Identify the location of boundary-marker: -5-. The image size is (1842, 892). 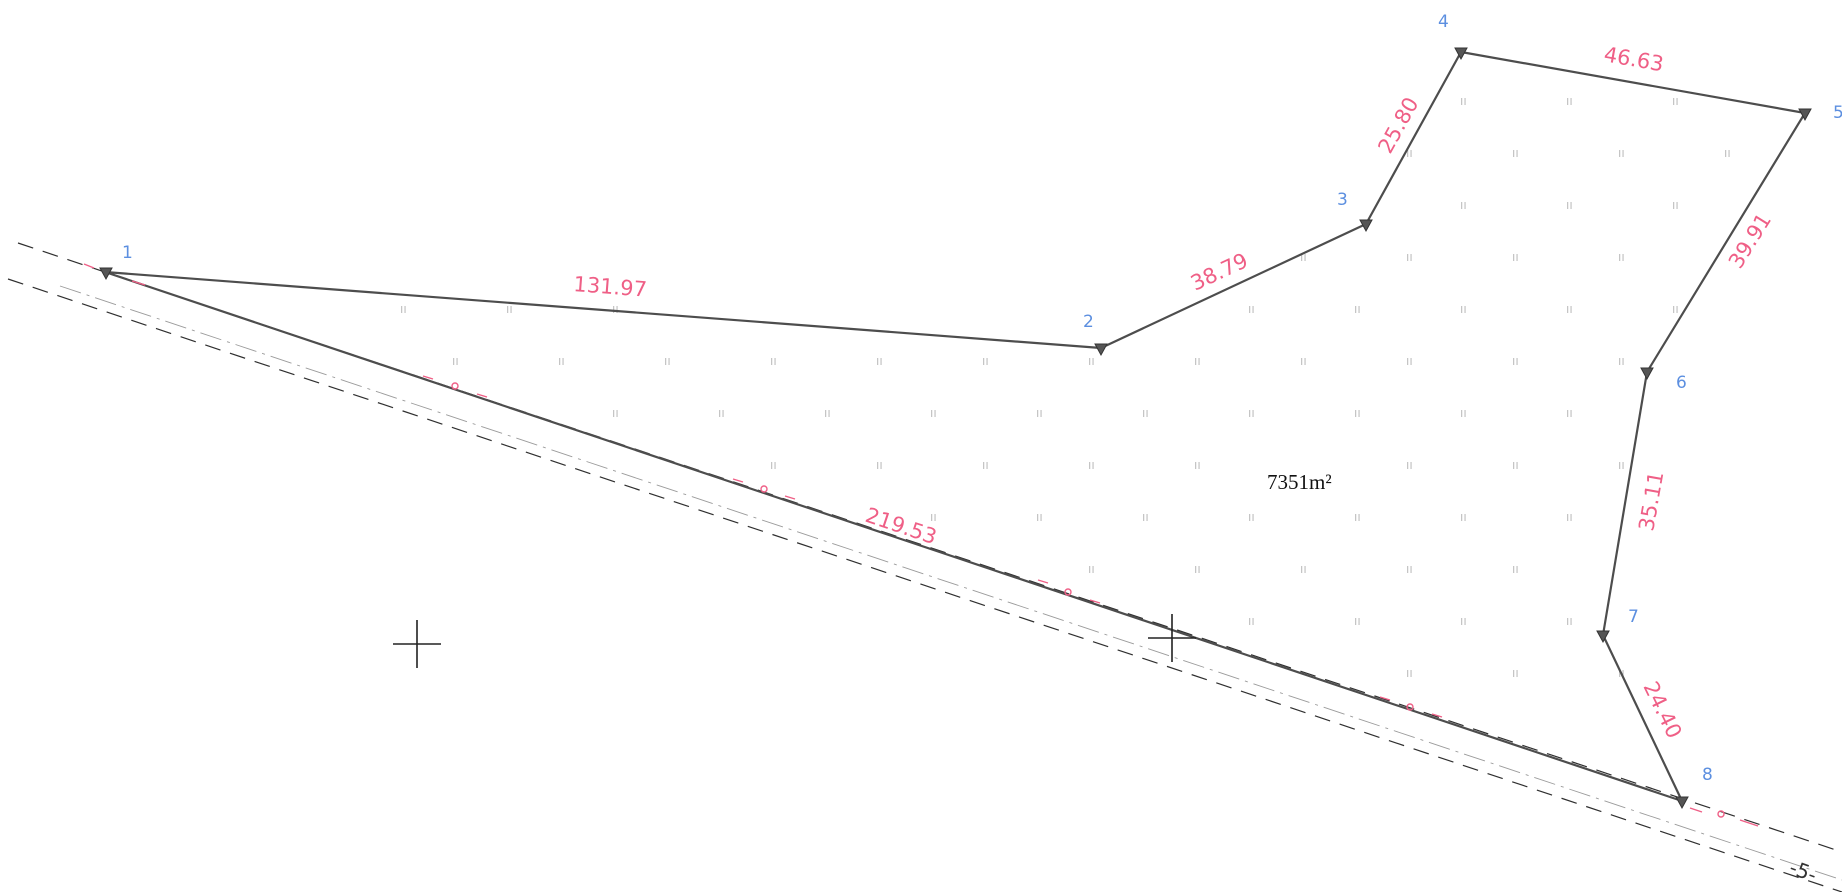
(1803, 871).